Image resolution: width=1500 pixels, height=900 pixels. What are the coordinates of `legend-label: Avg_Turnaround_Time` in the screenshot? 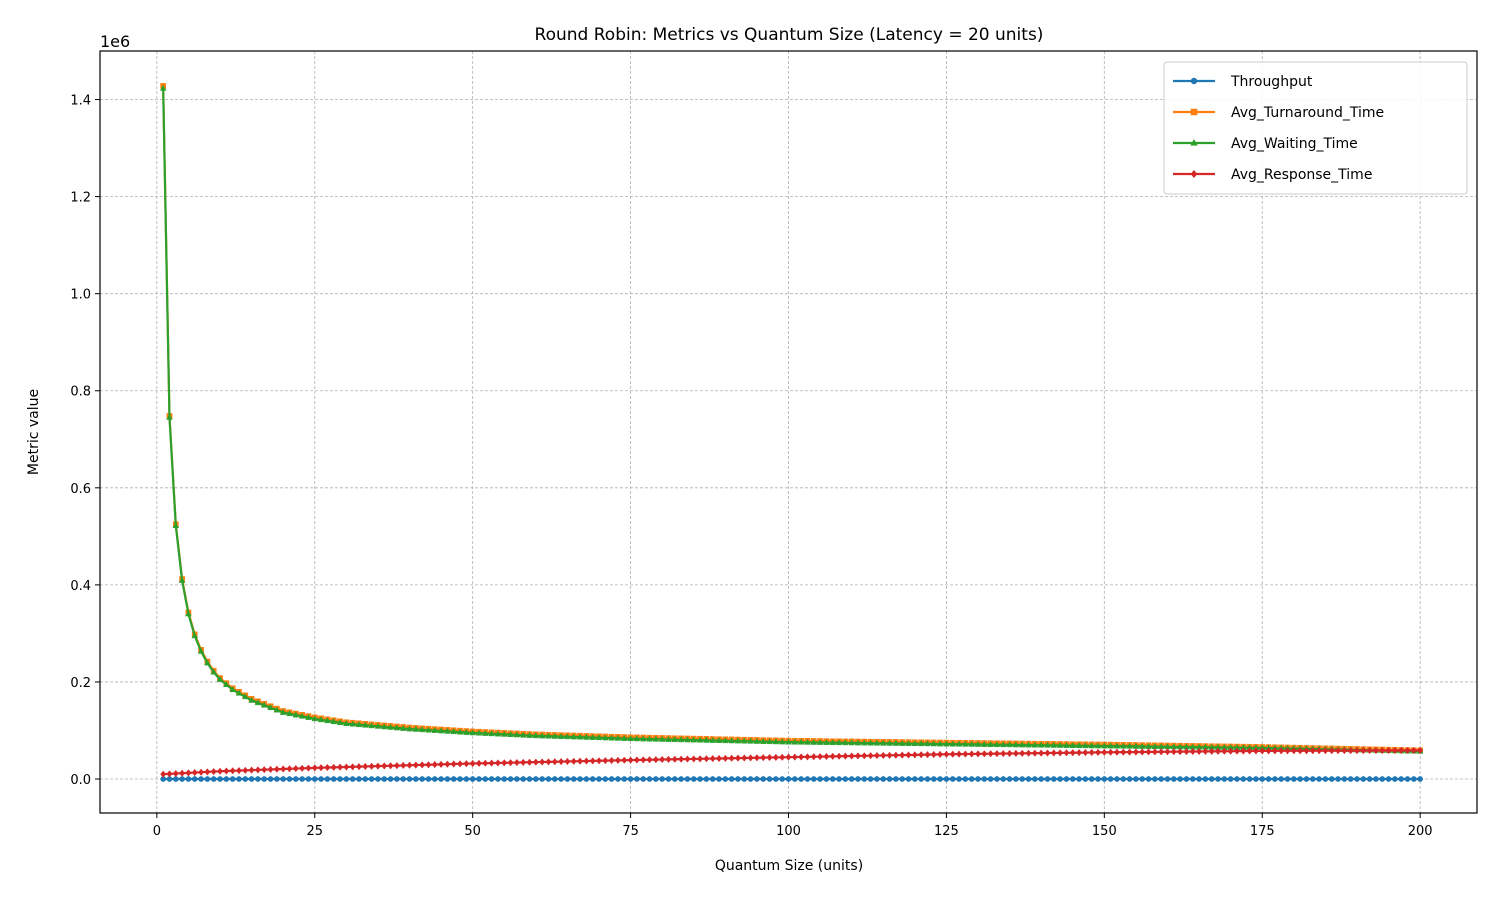 It's located at (1307, 113).